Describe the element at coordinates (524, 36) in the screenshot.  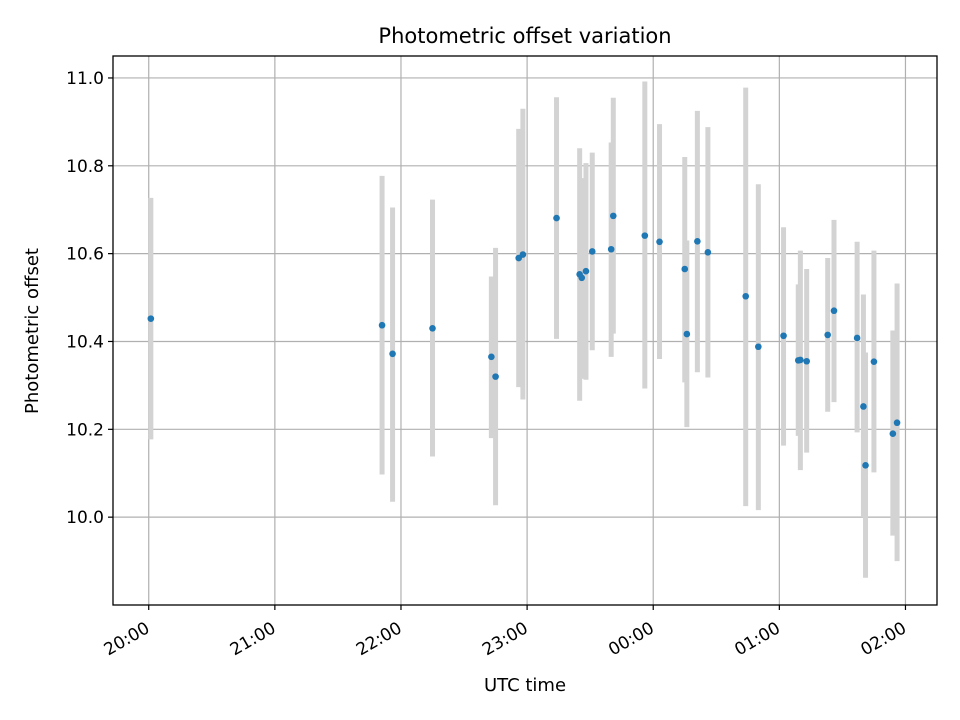
I see `chart-title: Photometric offset variation` at that location.